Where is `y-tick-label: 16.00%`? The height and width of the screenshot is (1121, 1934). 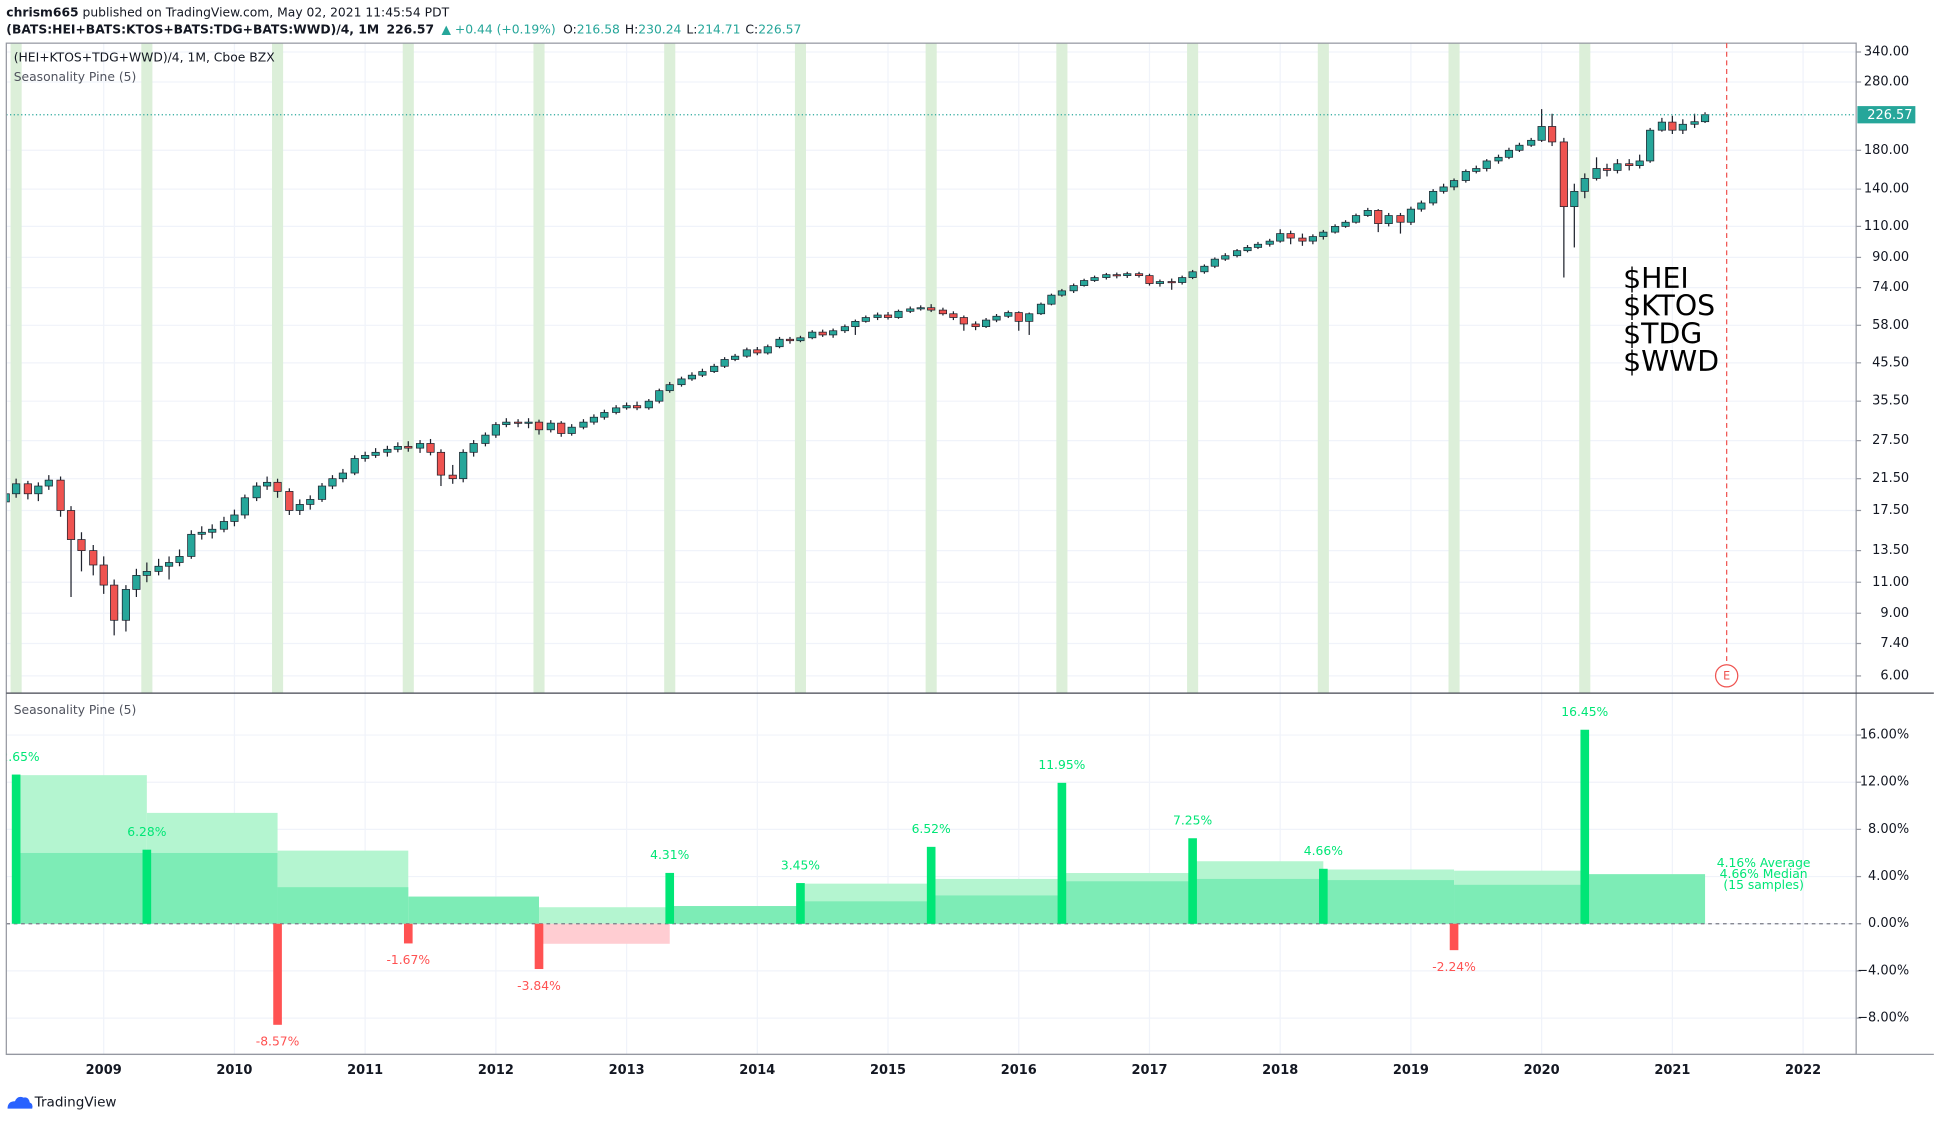 y-tick-label: 16.00% is located at coordinates (1884, 735).